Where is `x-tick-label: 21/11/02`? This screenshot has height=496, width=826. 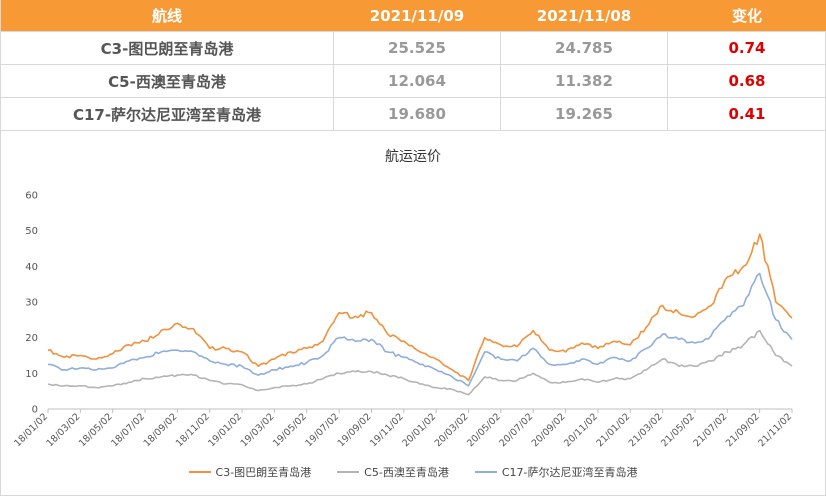
x-tick-label: 21/11/02 is located at coordinates (775, 430).